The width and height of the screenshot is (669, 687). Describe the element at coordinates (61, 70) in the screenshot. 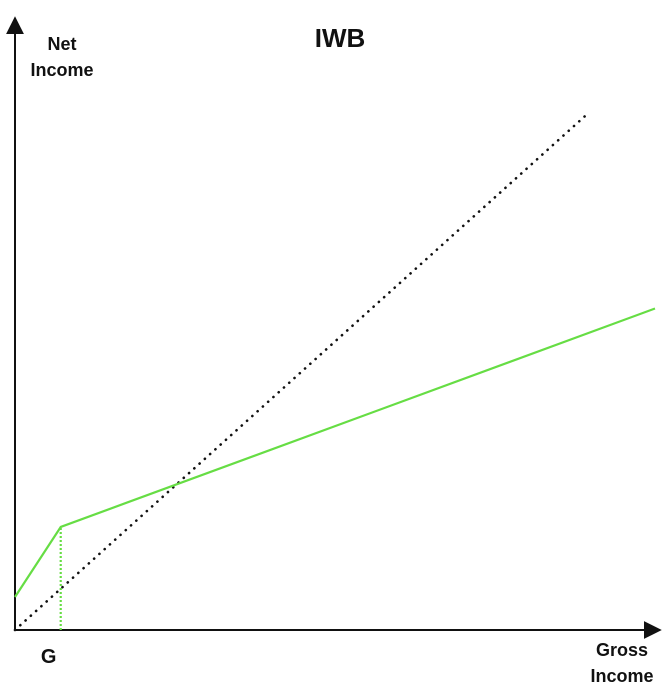

I see `y-axis-label-line-2: Income` at that location.